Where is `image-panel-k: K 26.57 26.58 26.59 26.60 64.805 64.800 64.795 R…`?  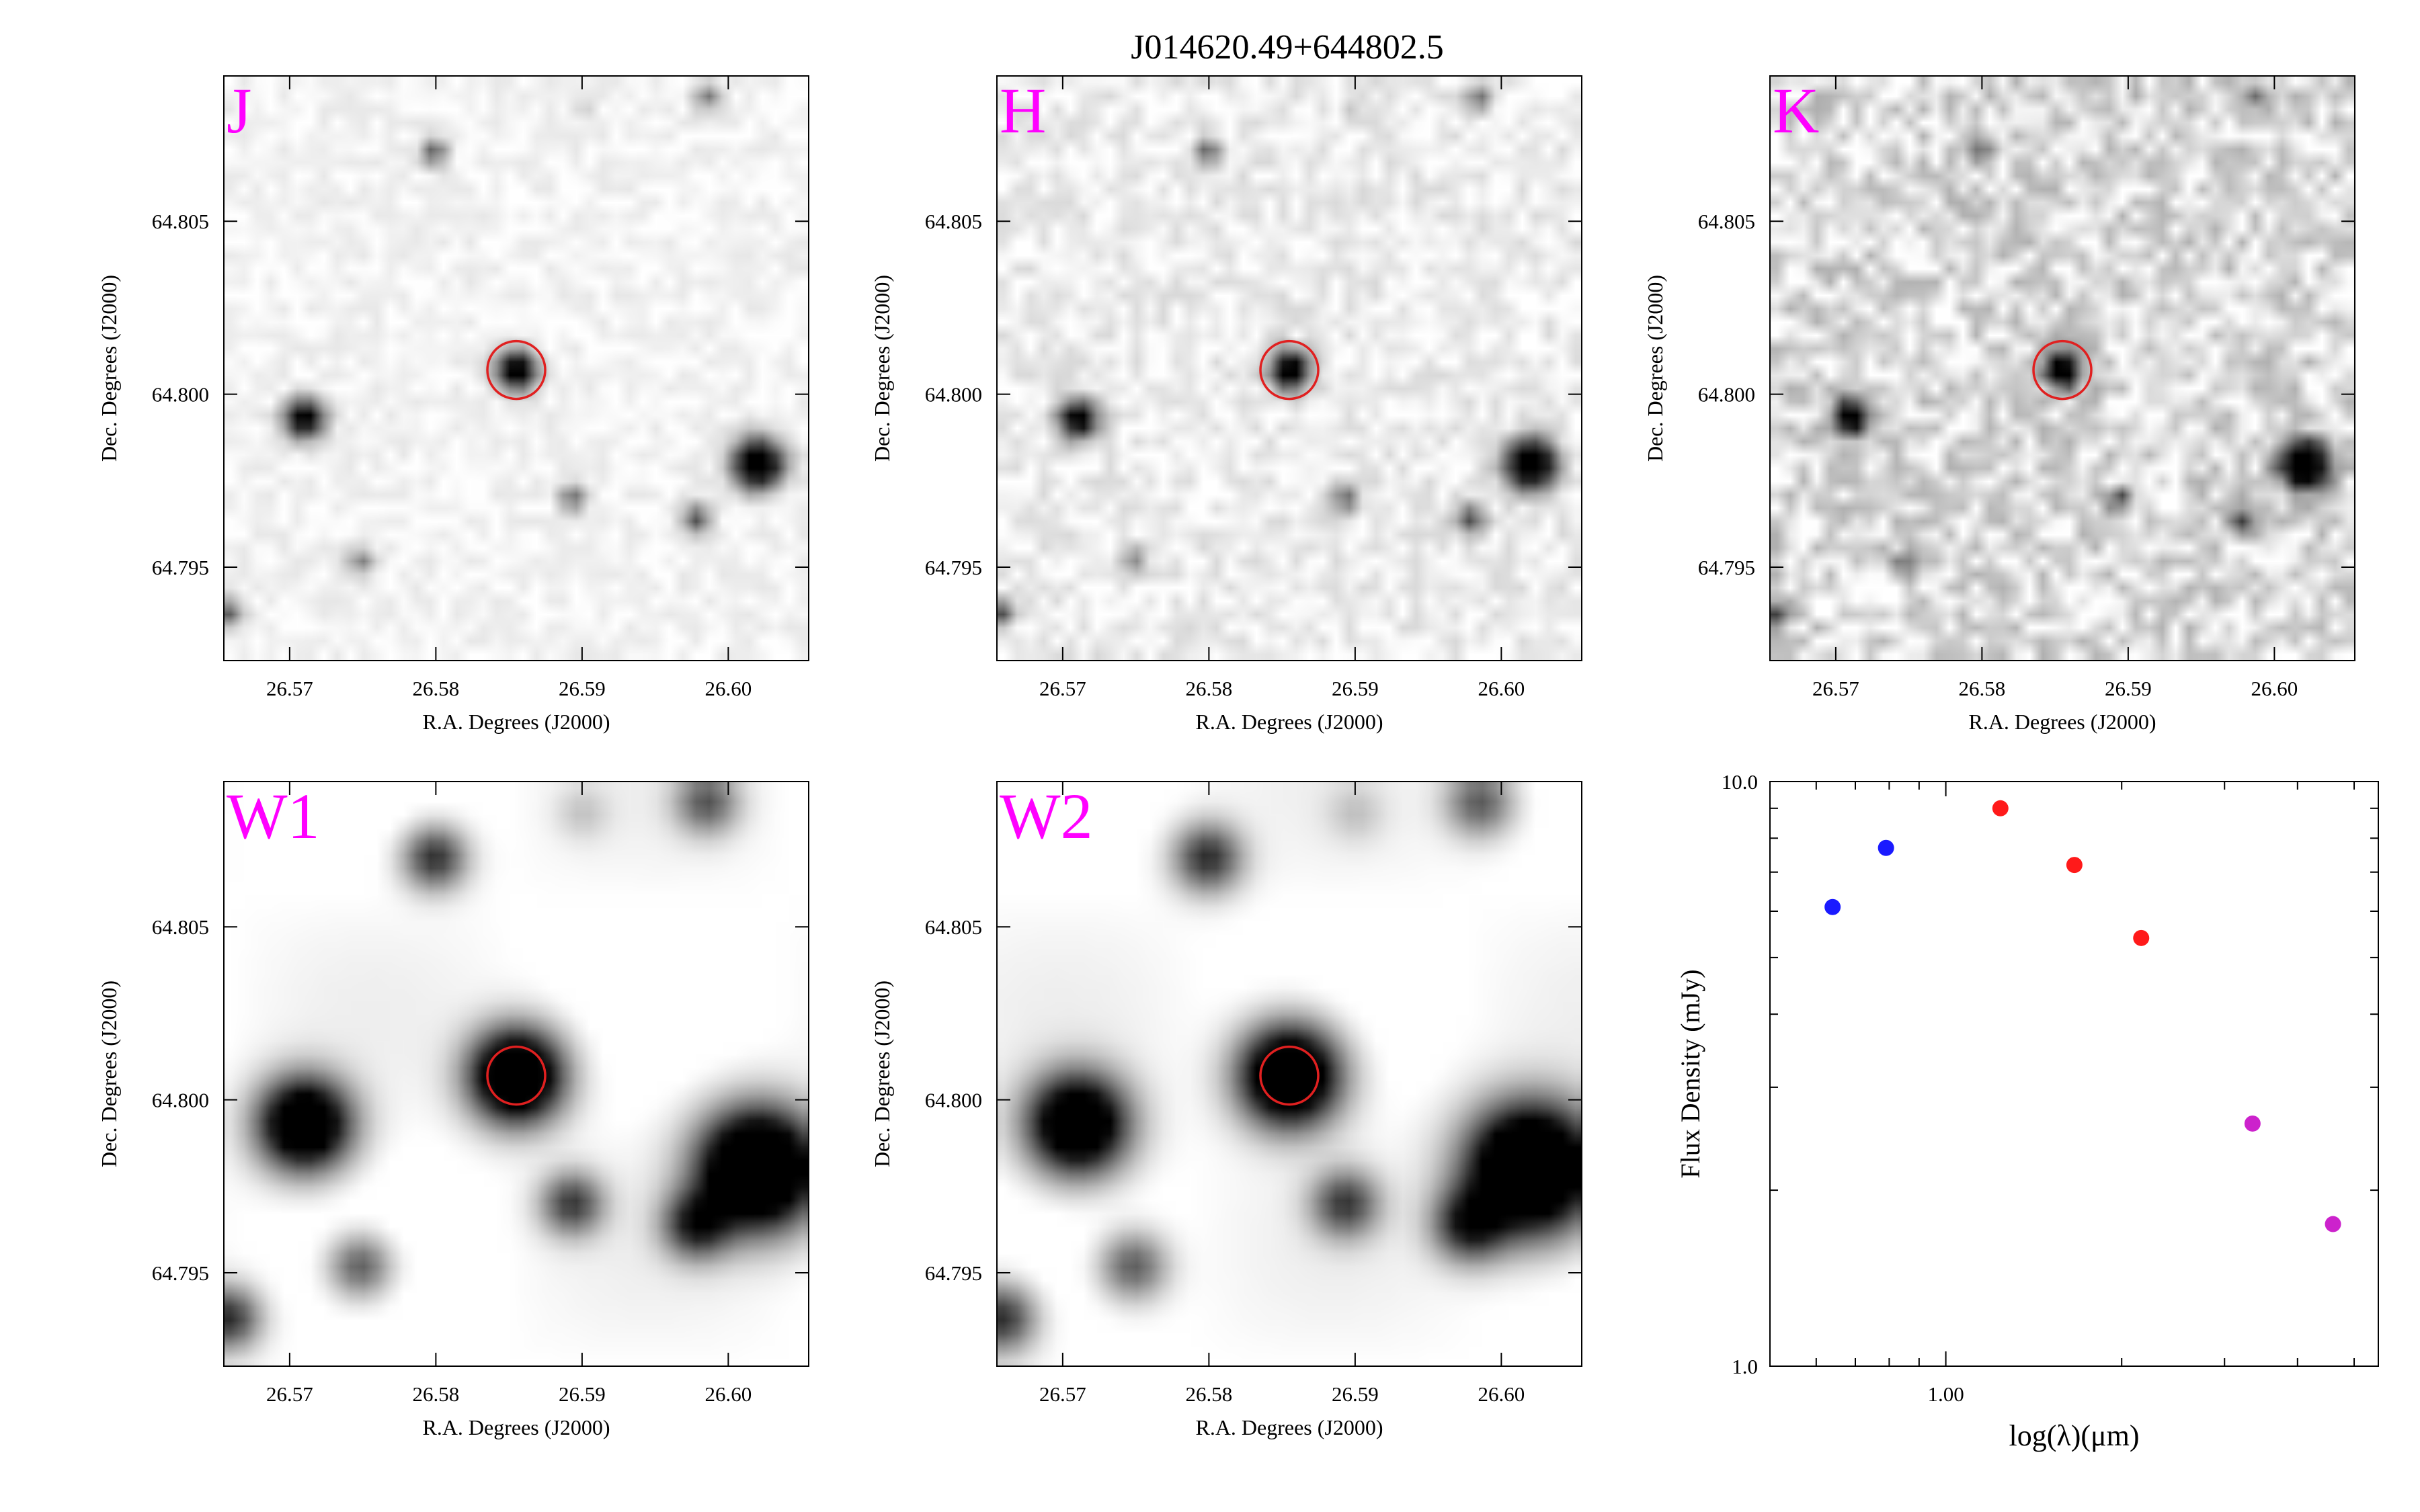 image-panel-k: K 26.57 26.58 26.59 26.60 64.805 64.800 64.795 R… is located at coordinates (1999, 405).